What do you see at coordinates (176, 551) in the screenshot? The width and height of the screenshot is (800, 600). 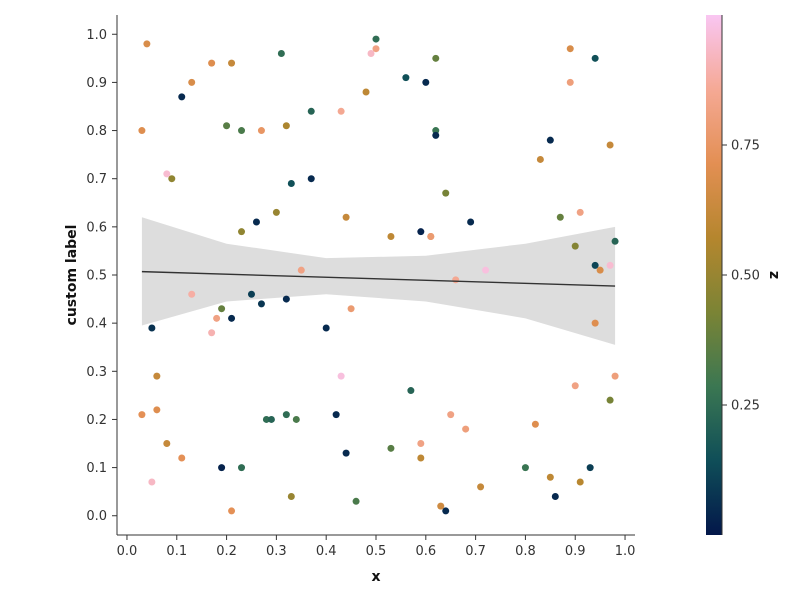 I see `x-tick-label: 0.1` at bounding box center [176, 551].